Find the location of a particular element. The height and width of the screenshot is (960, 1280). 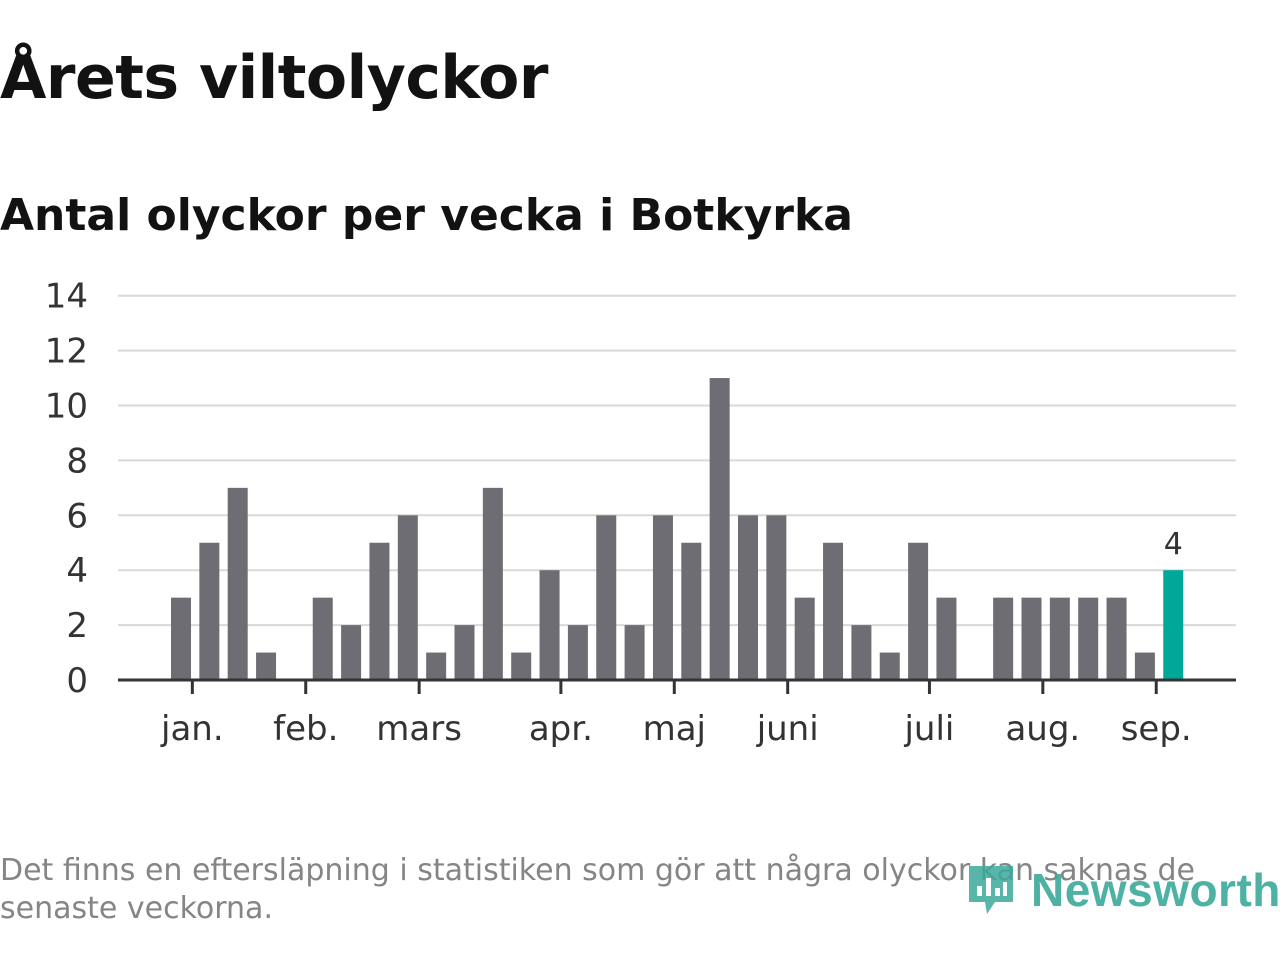

x-tick-label: maj is located at coordinates (674, 729).